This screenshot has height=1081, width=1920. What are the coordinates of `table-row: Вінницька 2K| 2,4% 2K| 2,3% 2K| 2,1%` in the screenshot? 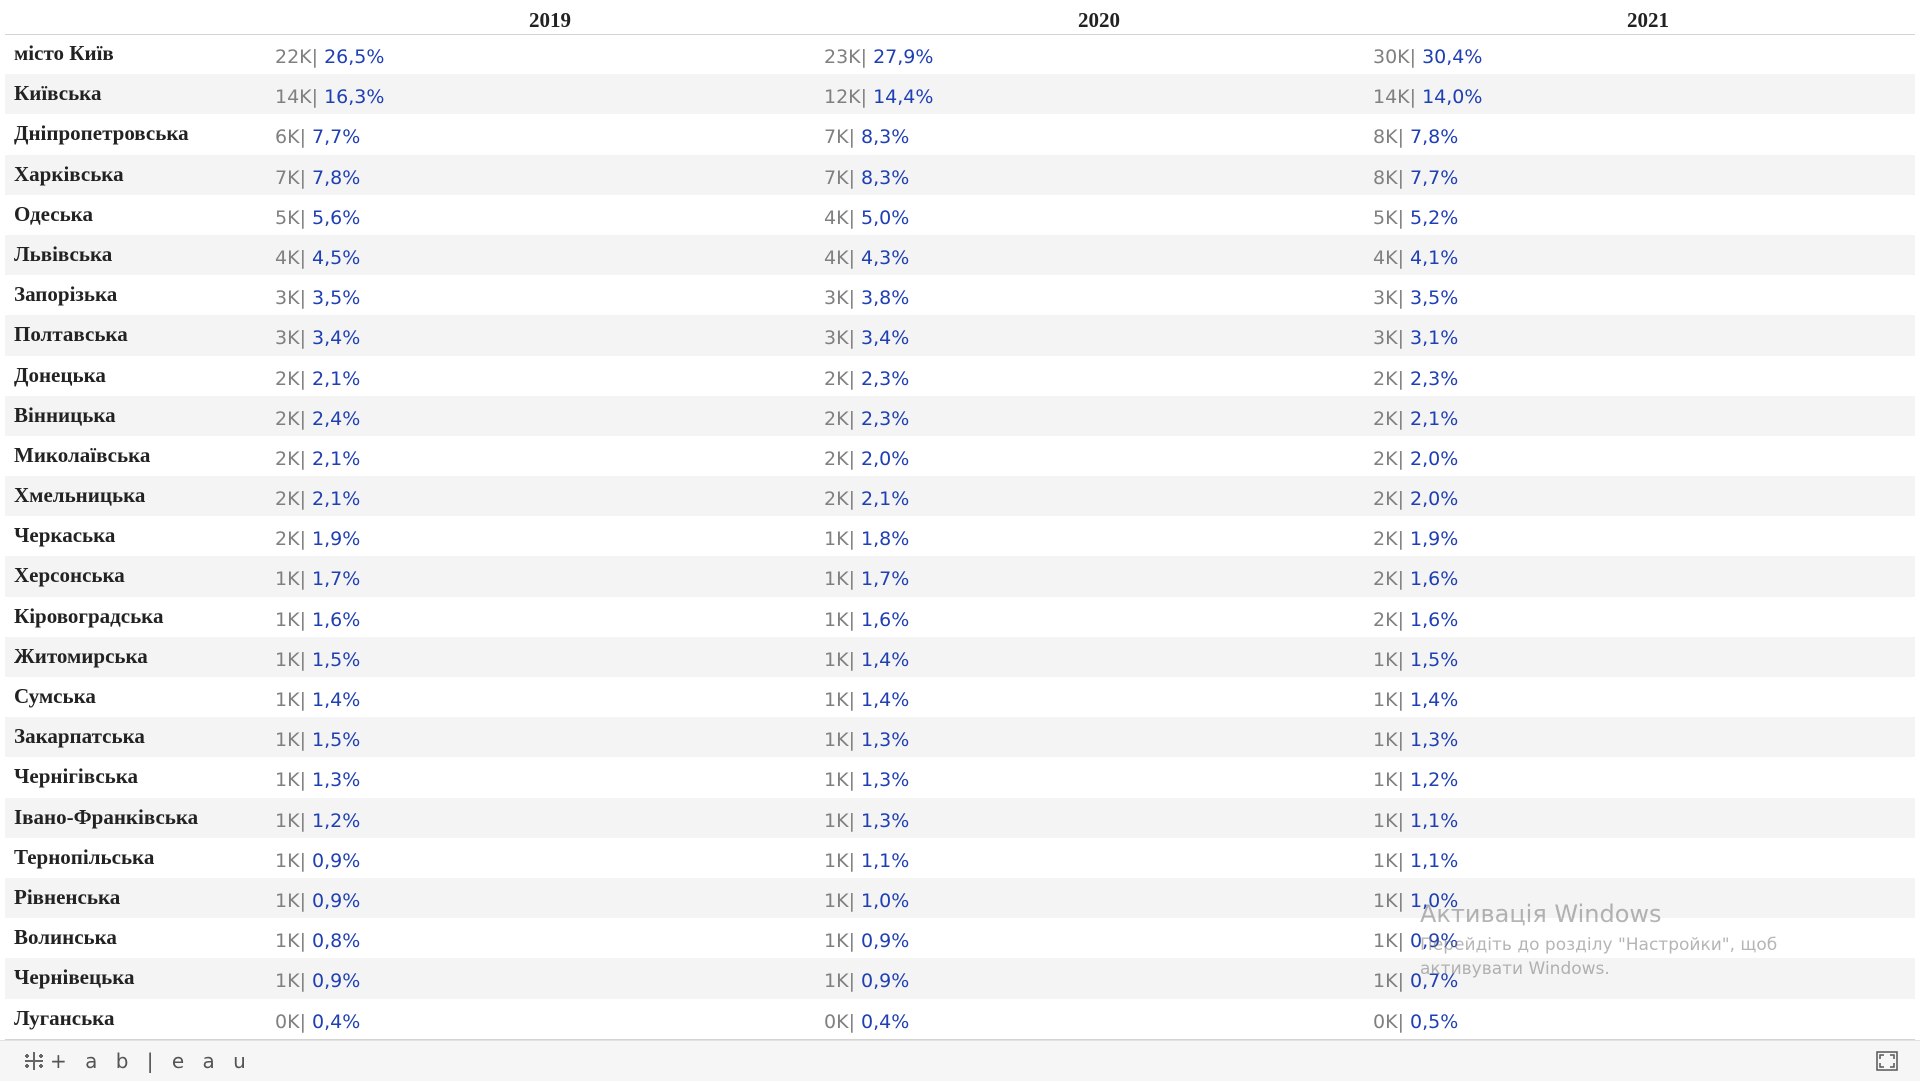 It's located at (960, 415).